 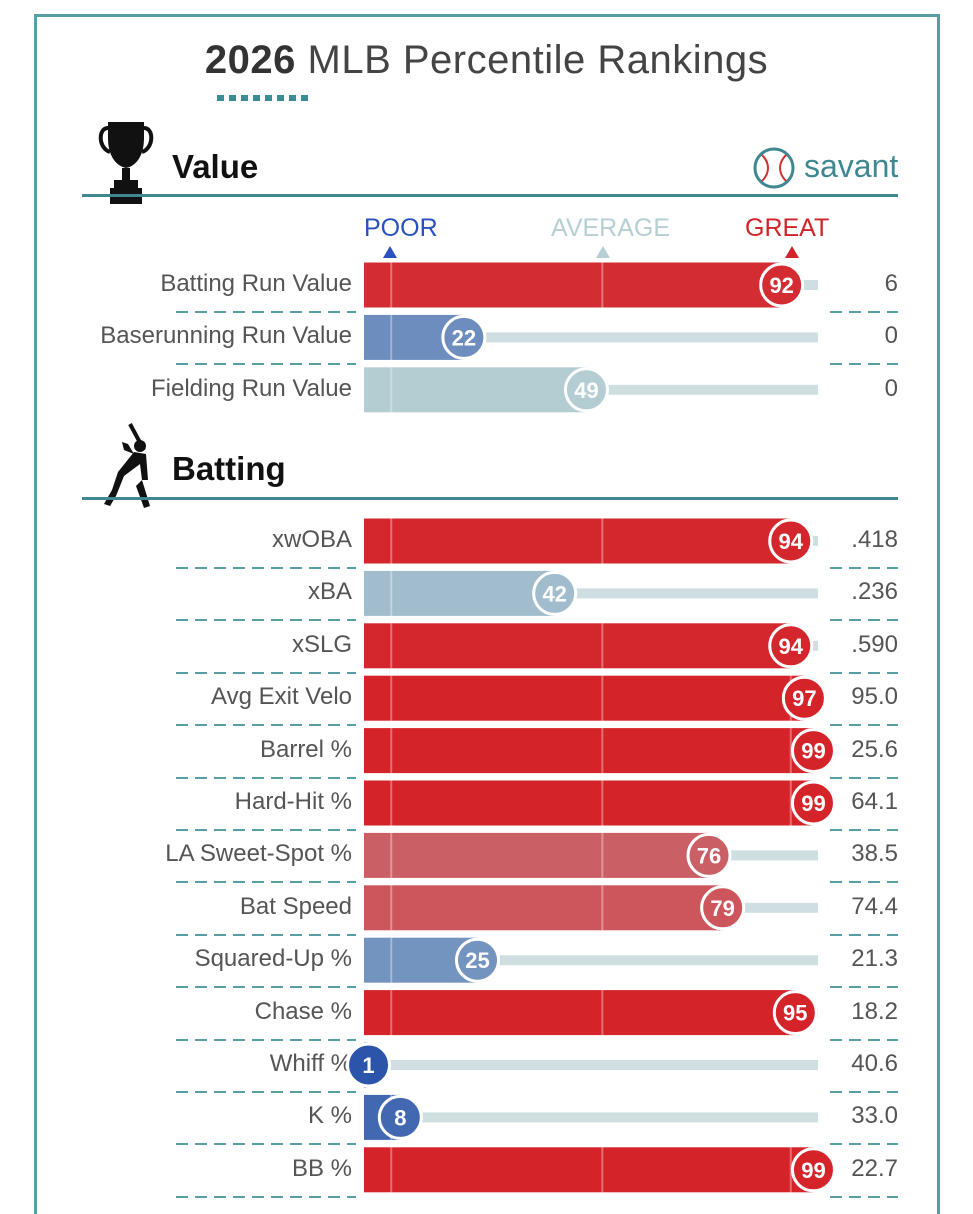 I want to click on row-value: 6, so click(x=891, y=283).